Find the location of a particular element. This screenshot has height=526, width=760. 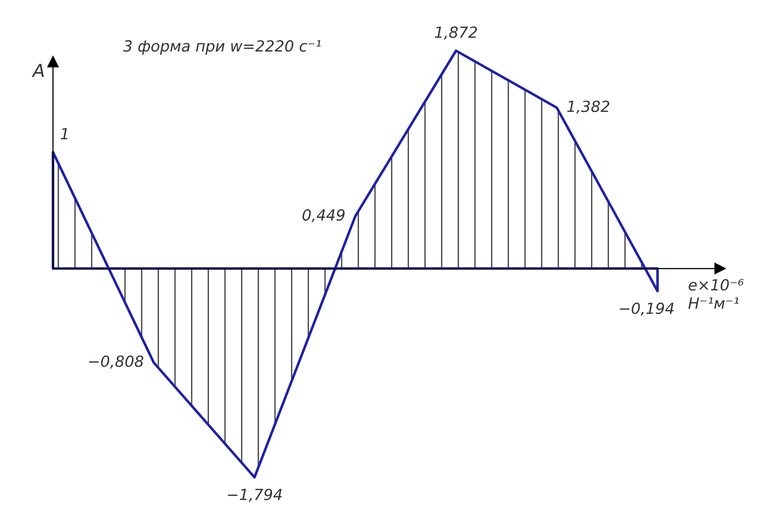

data-label: 1 is located at coordinates (64, 134).